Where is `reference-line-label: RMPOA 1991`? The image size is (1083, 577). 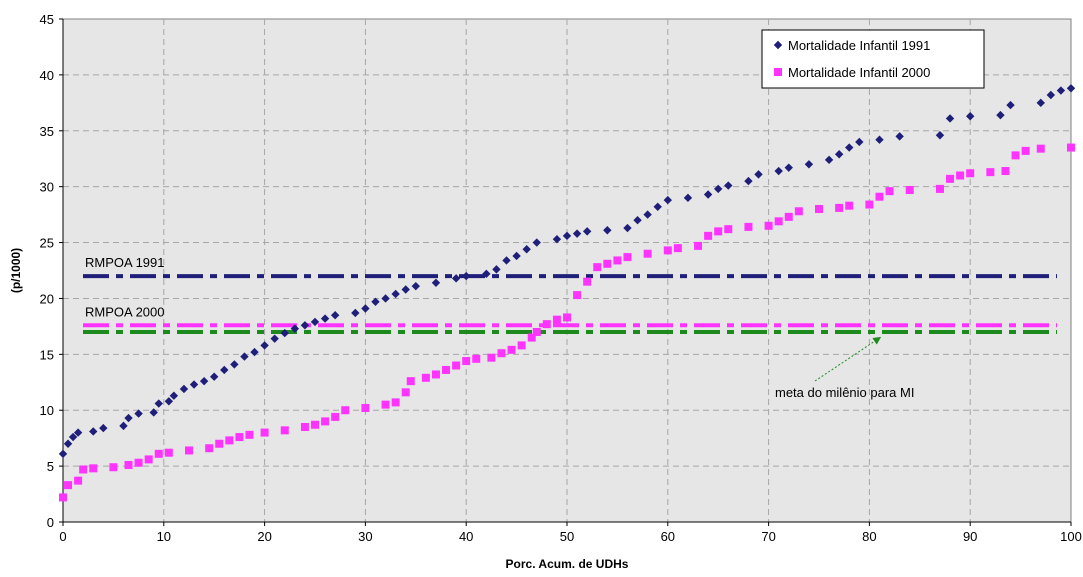 reference-line-label: RMPOA 1991 is located at coordinates (125, 262).